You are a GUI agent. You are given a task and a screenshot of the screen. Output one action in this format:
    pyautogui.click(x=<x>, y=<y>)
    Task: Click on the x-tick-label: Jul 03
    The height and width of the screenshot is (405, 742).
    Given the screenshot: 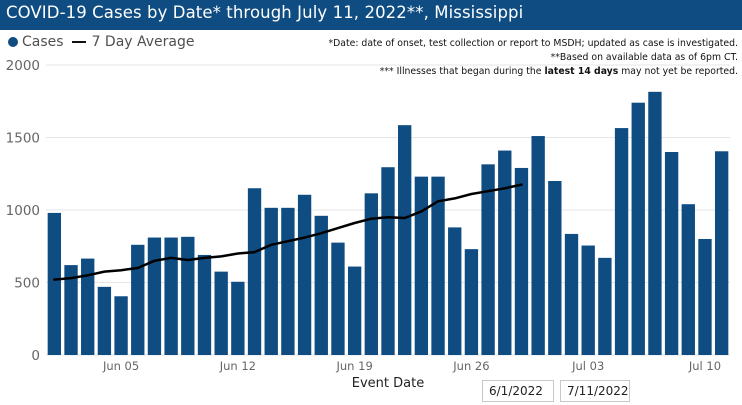 What is the action you would take?
    pyautogui.click(x=587, y=366)
    